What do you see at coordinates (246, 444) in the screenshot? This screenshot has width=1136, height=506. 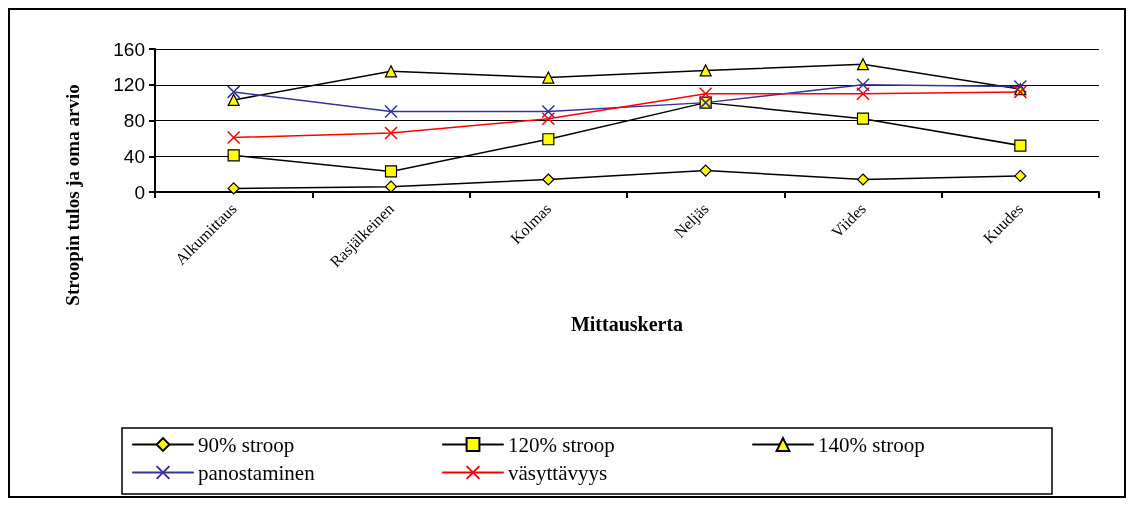 I see `legend-label: 90% stroop` at bounding box center [246, 444].